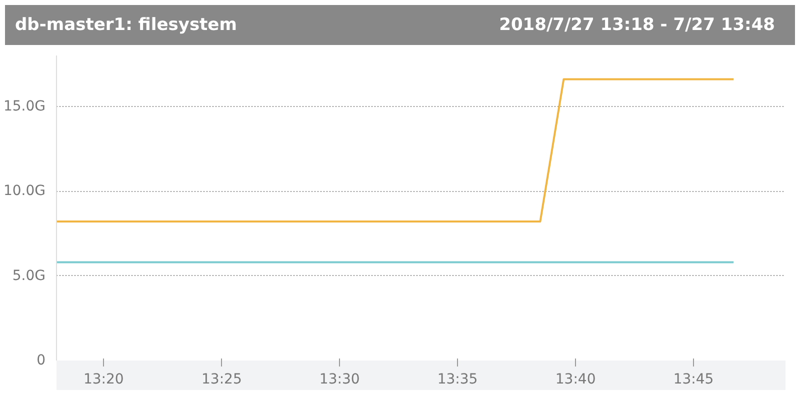 This screenshot has width=800, height=400. What do you see at coordinates (29, 276) in the screenshot?
I see `y-tick-label: 5.0G` at bounding box center [29, 276].